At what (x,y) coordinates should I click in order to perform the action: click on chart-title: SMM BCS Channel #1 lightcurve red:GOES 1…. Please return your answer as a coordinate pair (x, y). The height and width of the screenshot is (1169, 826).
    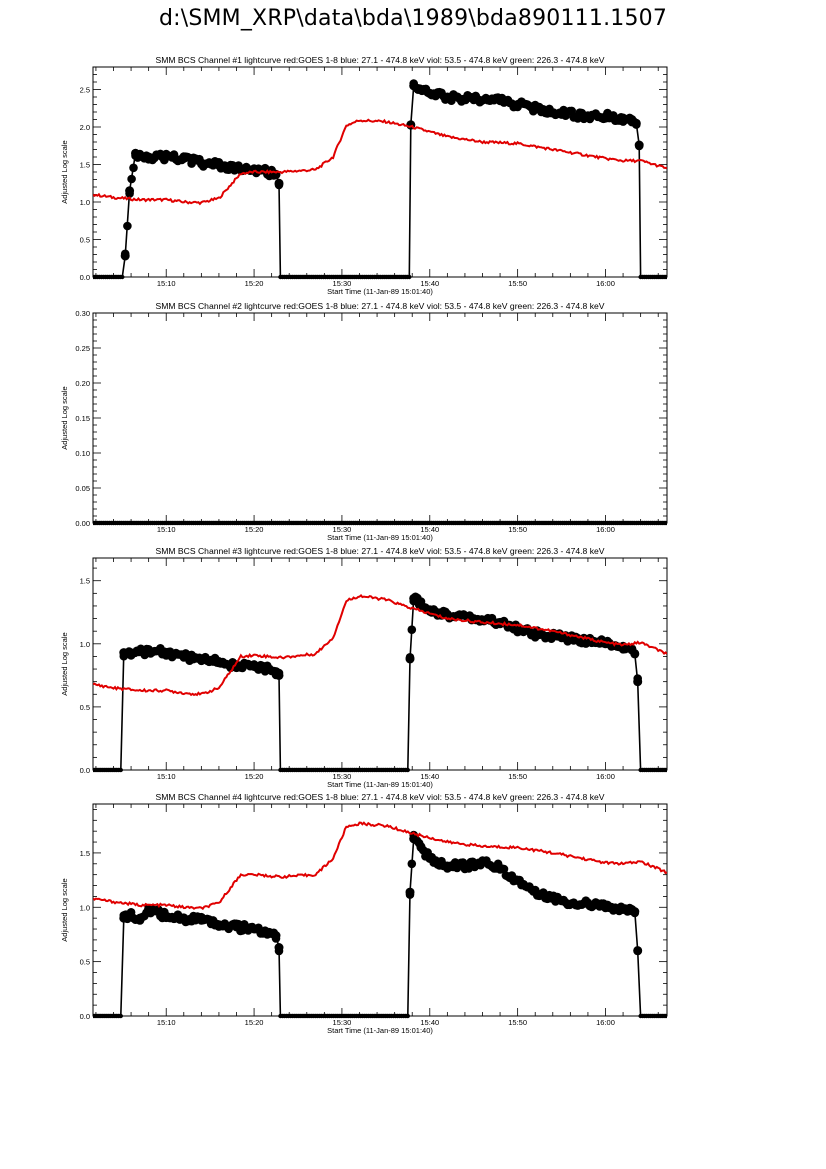
    Looking at the image, I should click on (379, 60).